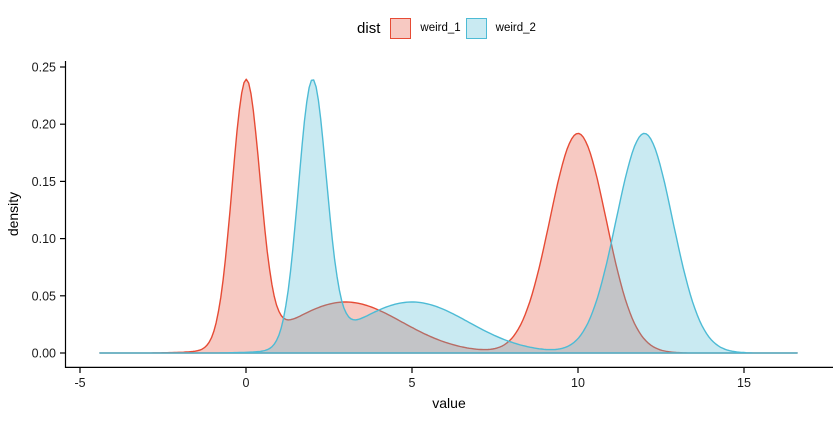 This screenshot has width=840, height=425. I want to click on x-axis-ticks, so click(412, 370).